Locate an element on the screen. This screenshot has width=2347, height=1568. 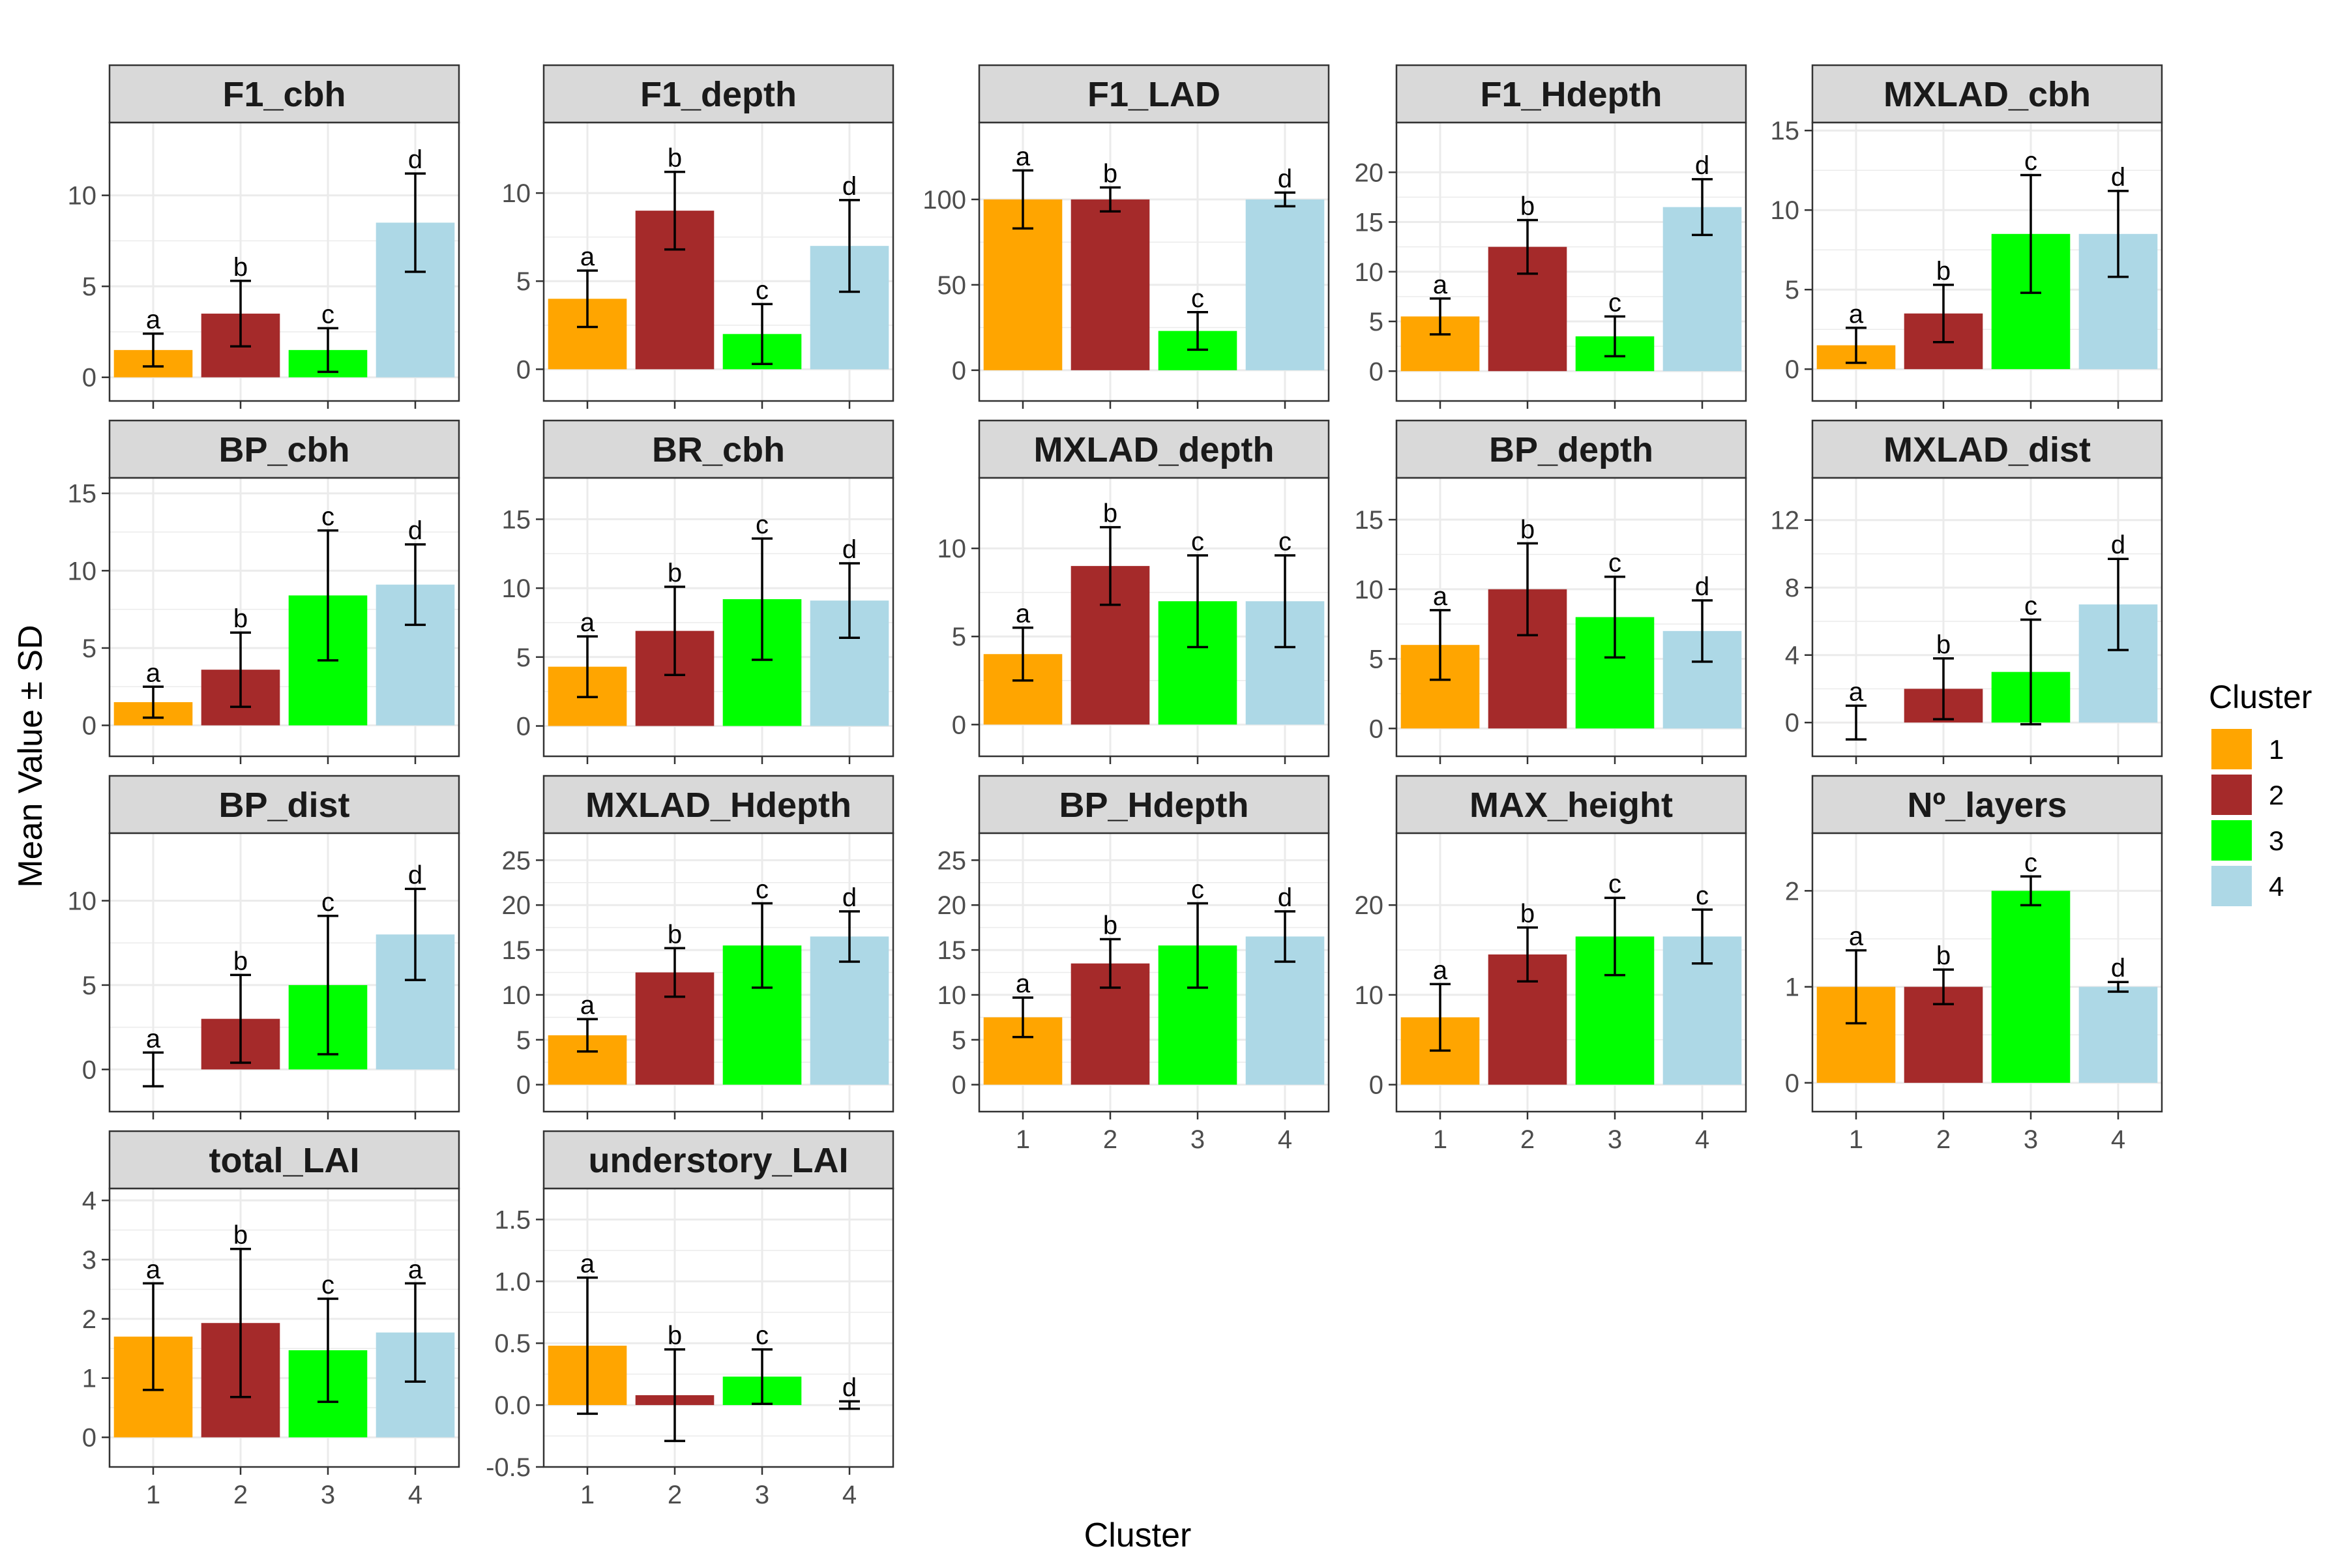
panel-title: understory_LAI is located at coordinates (718, 1160).